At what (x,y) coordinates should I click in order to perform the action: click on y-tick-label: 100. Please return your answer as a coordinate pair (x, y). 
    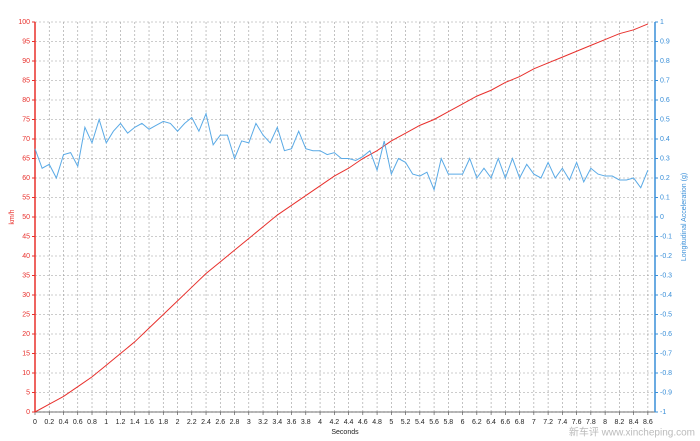
    Looking at the image, I should click on (24, 22).